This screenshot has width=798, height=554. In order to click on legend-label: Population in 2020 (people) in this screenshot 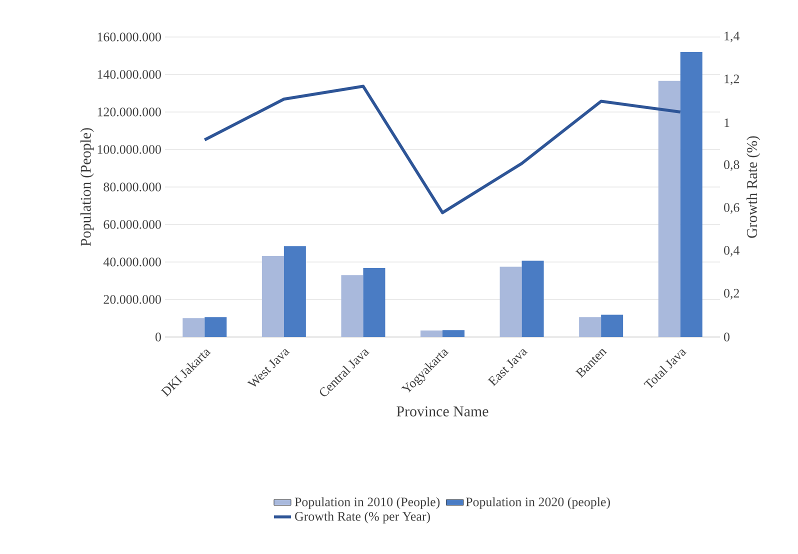, I will do `click(538, 503)`.